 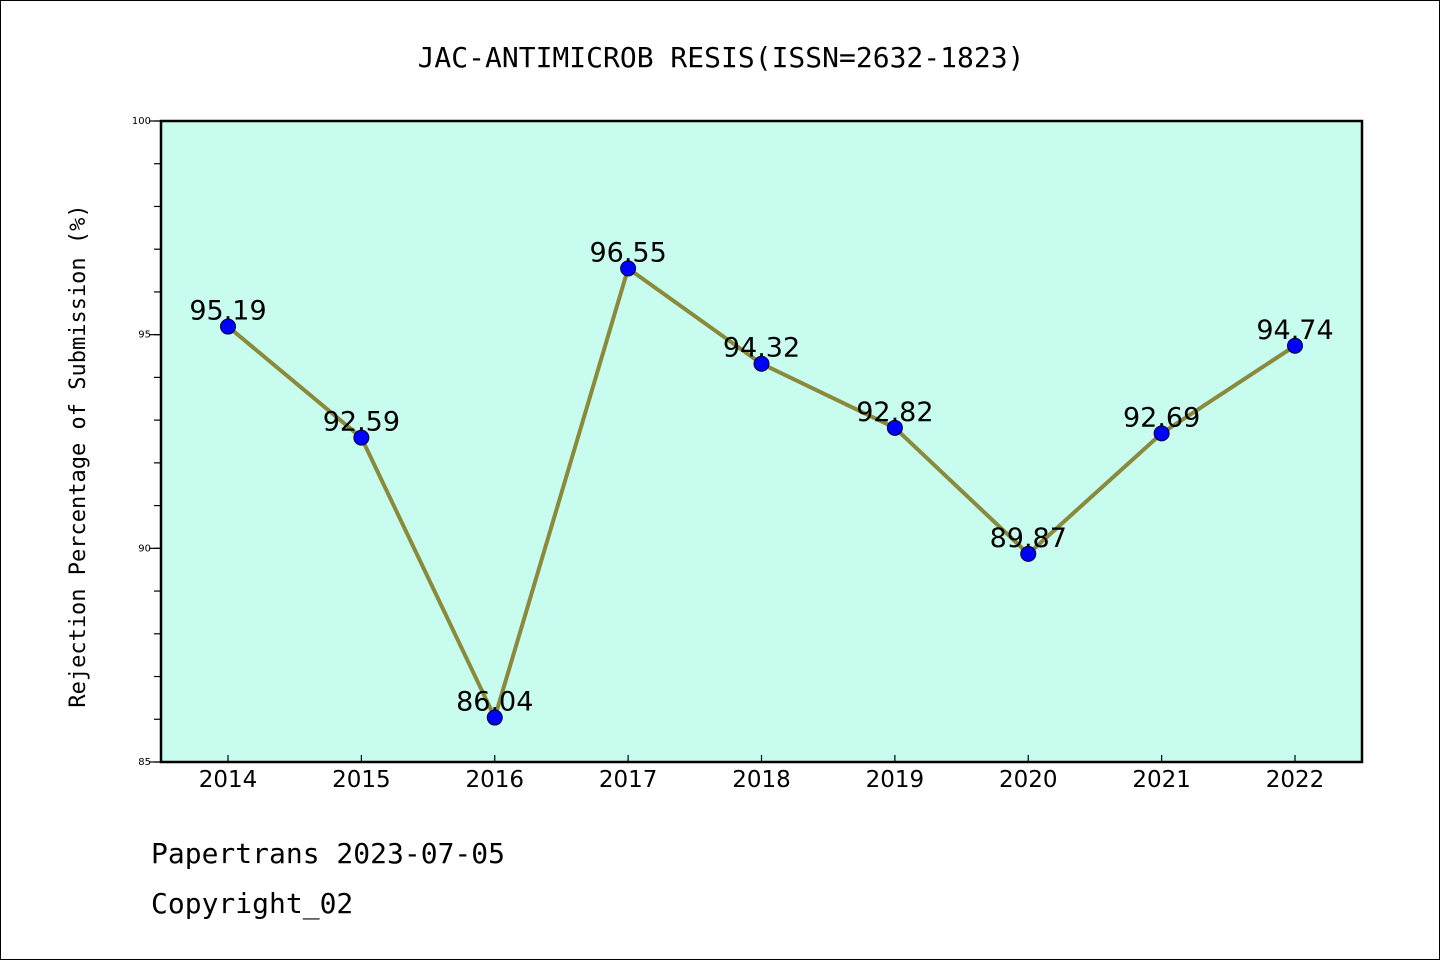 I want to click on y-tick-label: 95, so click(x=144, y=335).